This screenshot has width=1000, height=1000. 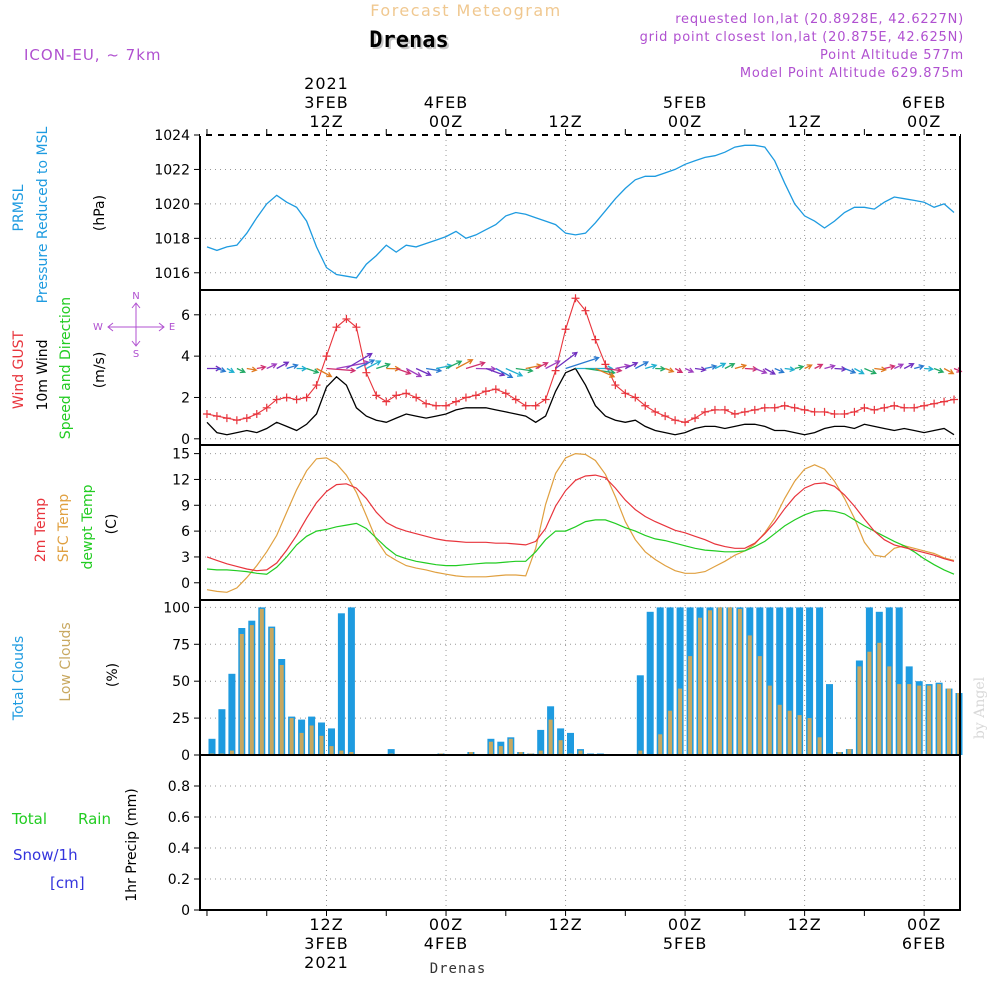 What do you see at coordinates (136, 354) in the screenshot?
I see `direction-key-s: S` at bounding box center [136, 354].